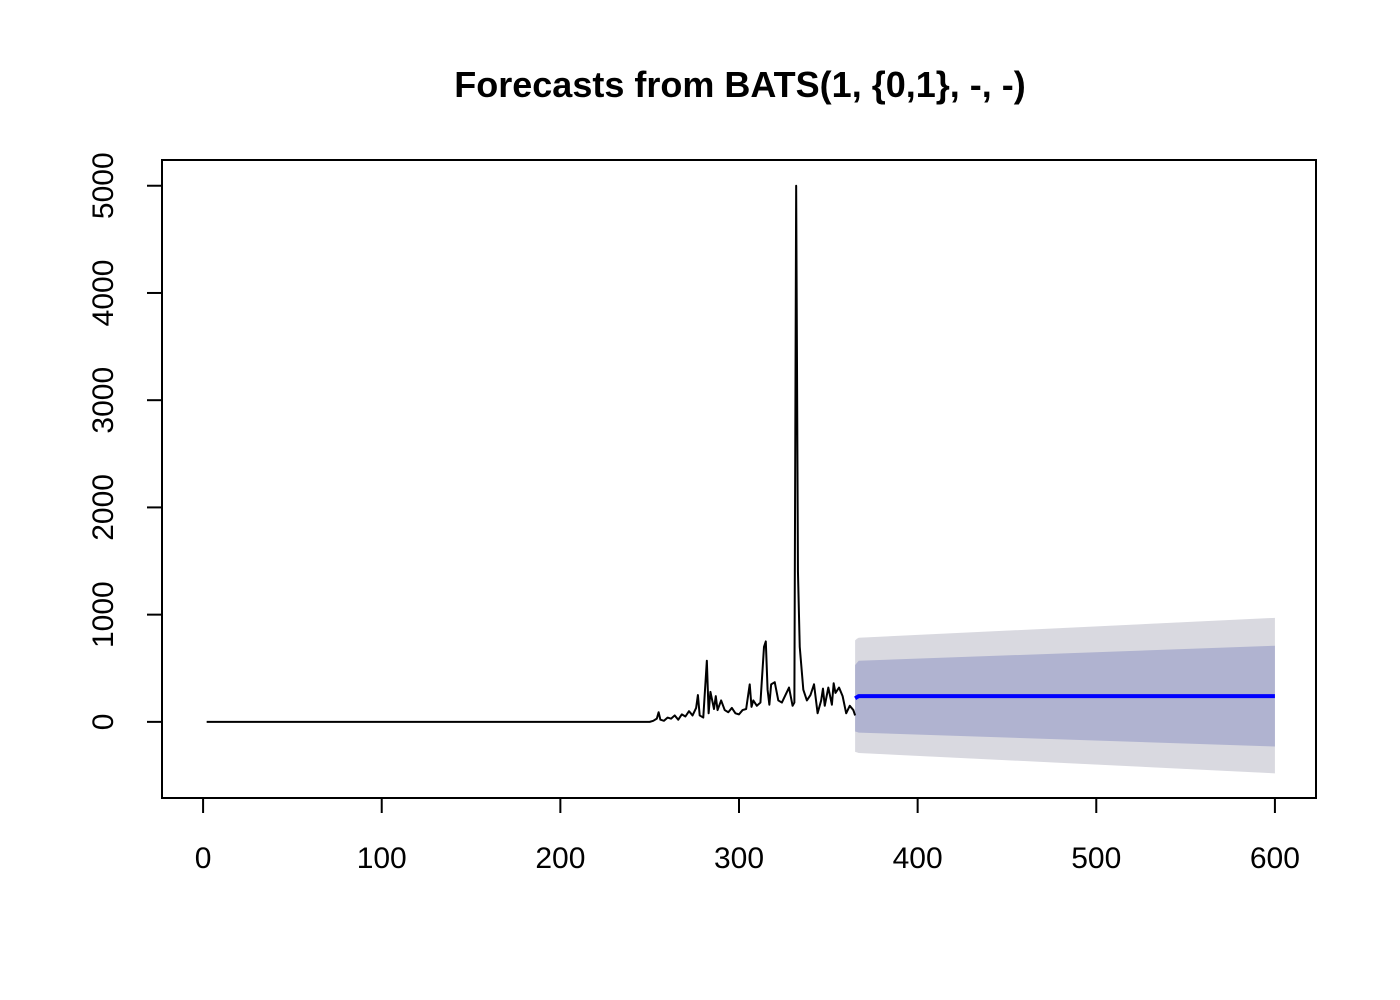  What do you see at coordinates (747, 836) in the screenshot?
I see `x-axis: 0 100 200 300 400 500 600` at bounding box center [747, 836].